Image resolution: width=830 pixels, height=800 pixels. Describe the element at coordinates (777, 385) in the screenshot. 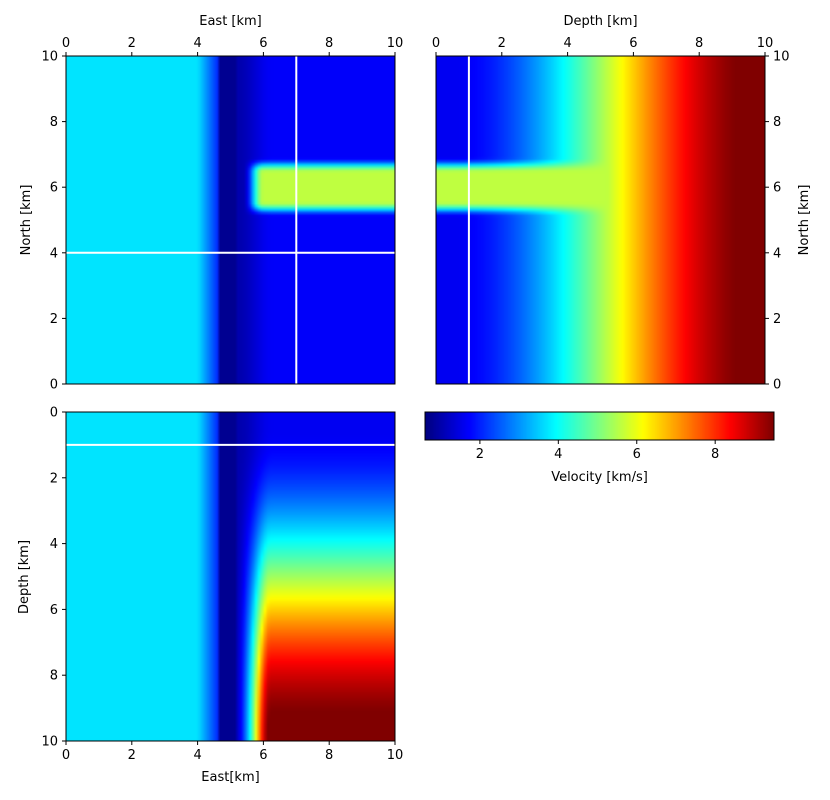

I see `north-depth-ytick-label: 0` at that location.